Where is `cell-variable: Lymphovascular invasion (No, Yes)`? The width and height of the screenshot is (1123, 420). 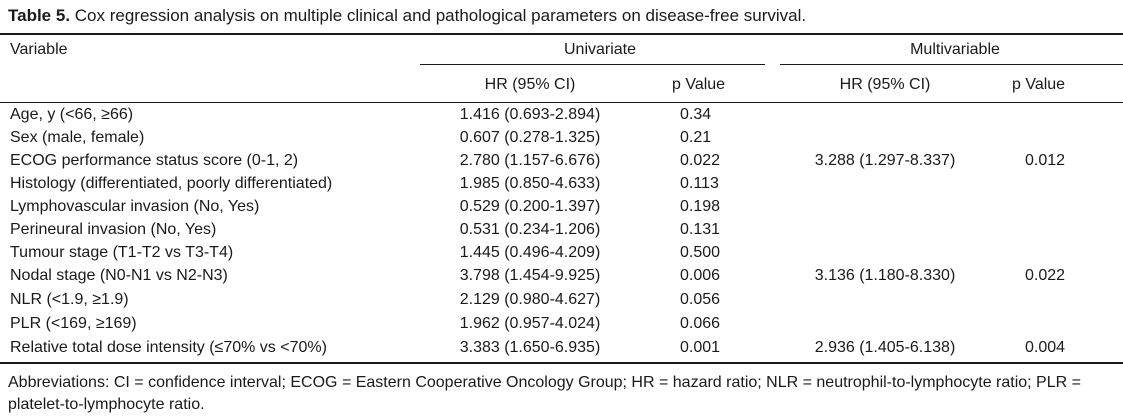
cell-variable: Lymphovascular invasion (No, Yes) is located at coordinates (135, 206).